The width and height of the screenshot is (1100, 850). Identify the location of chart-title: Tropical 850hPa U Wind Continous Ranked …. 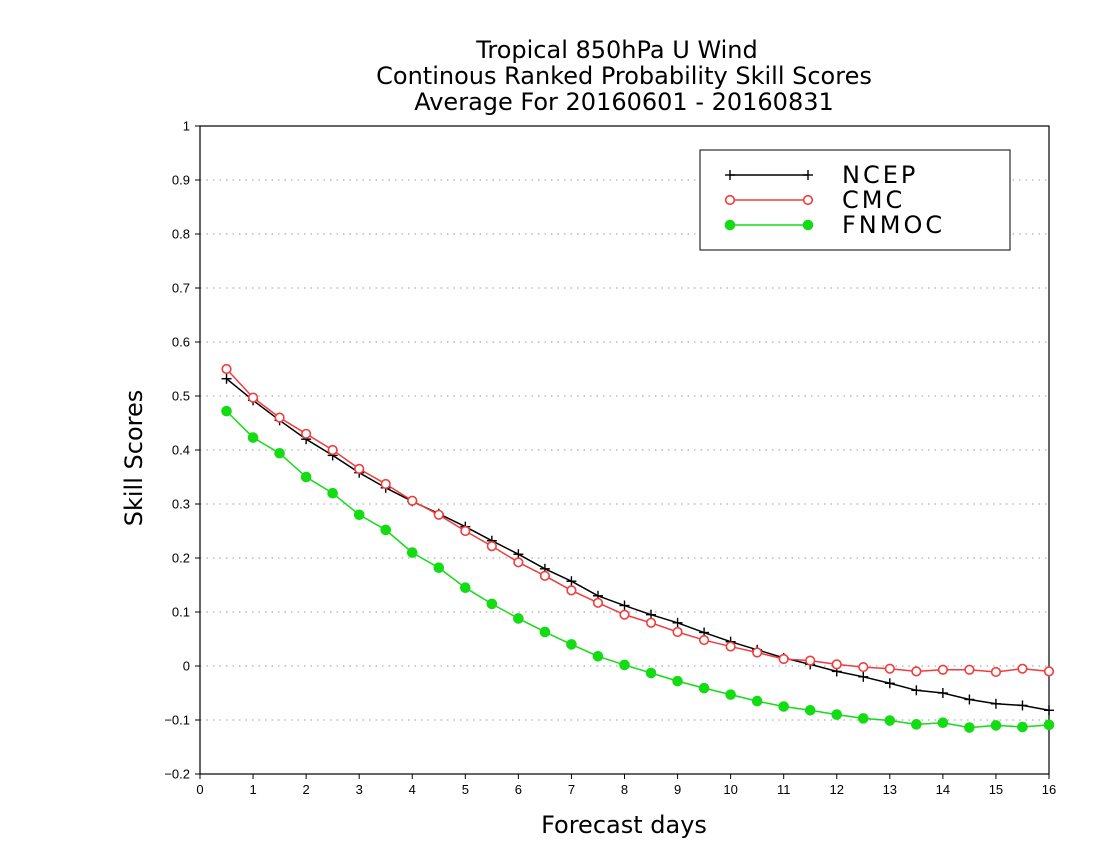
(624, 76).